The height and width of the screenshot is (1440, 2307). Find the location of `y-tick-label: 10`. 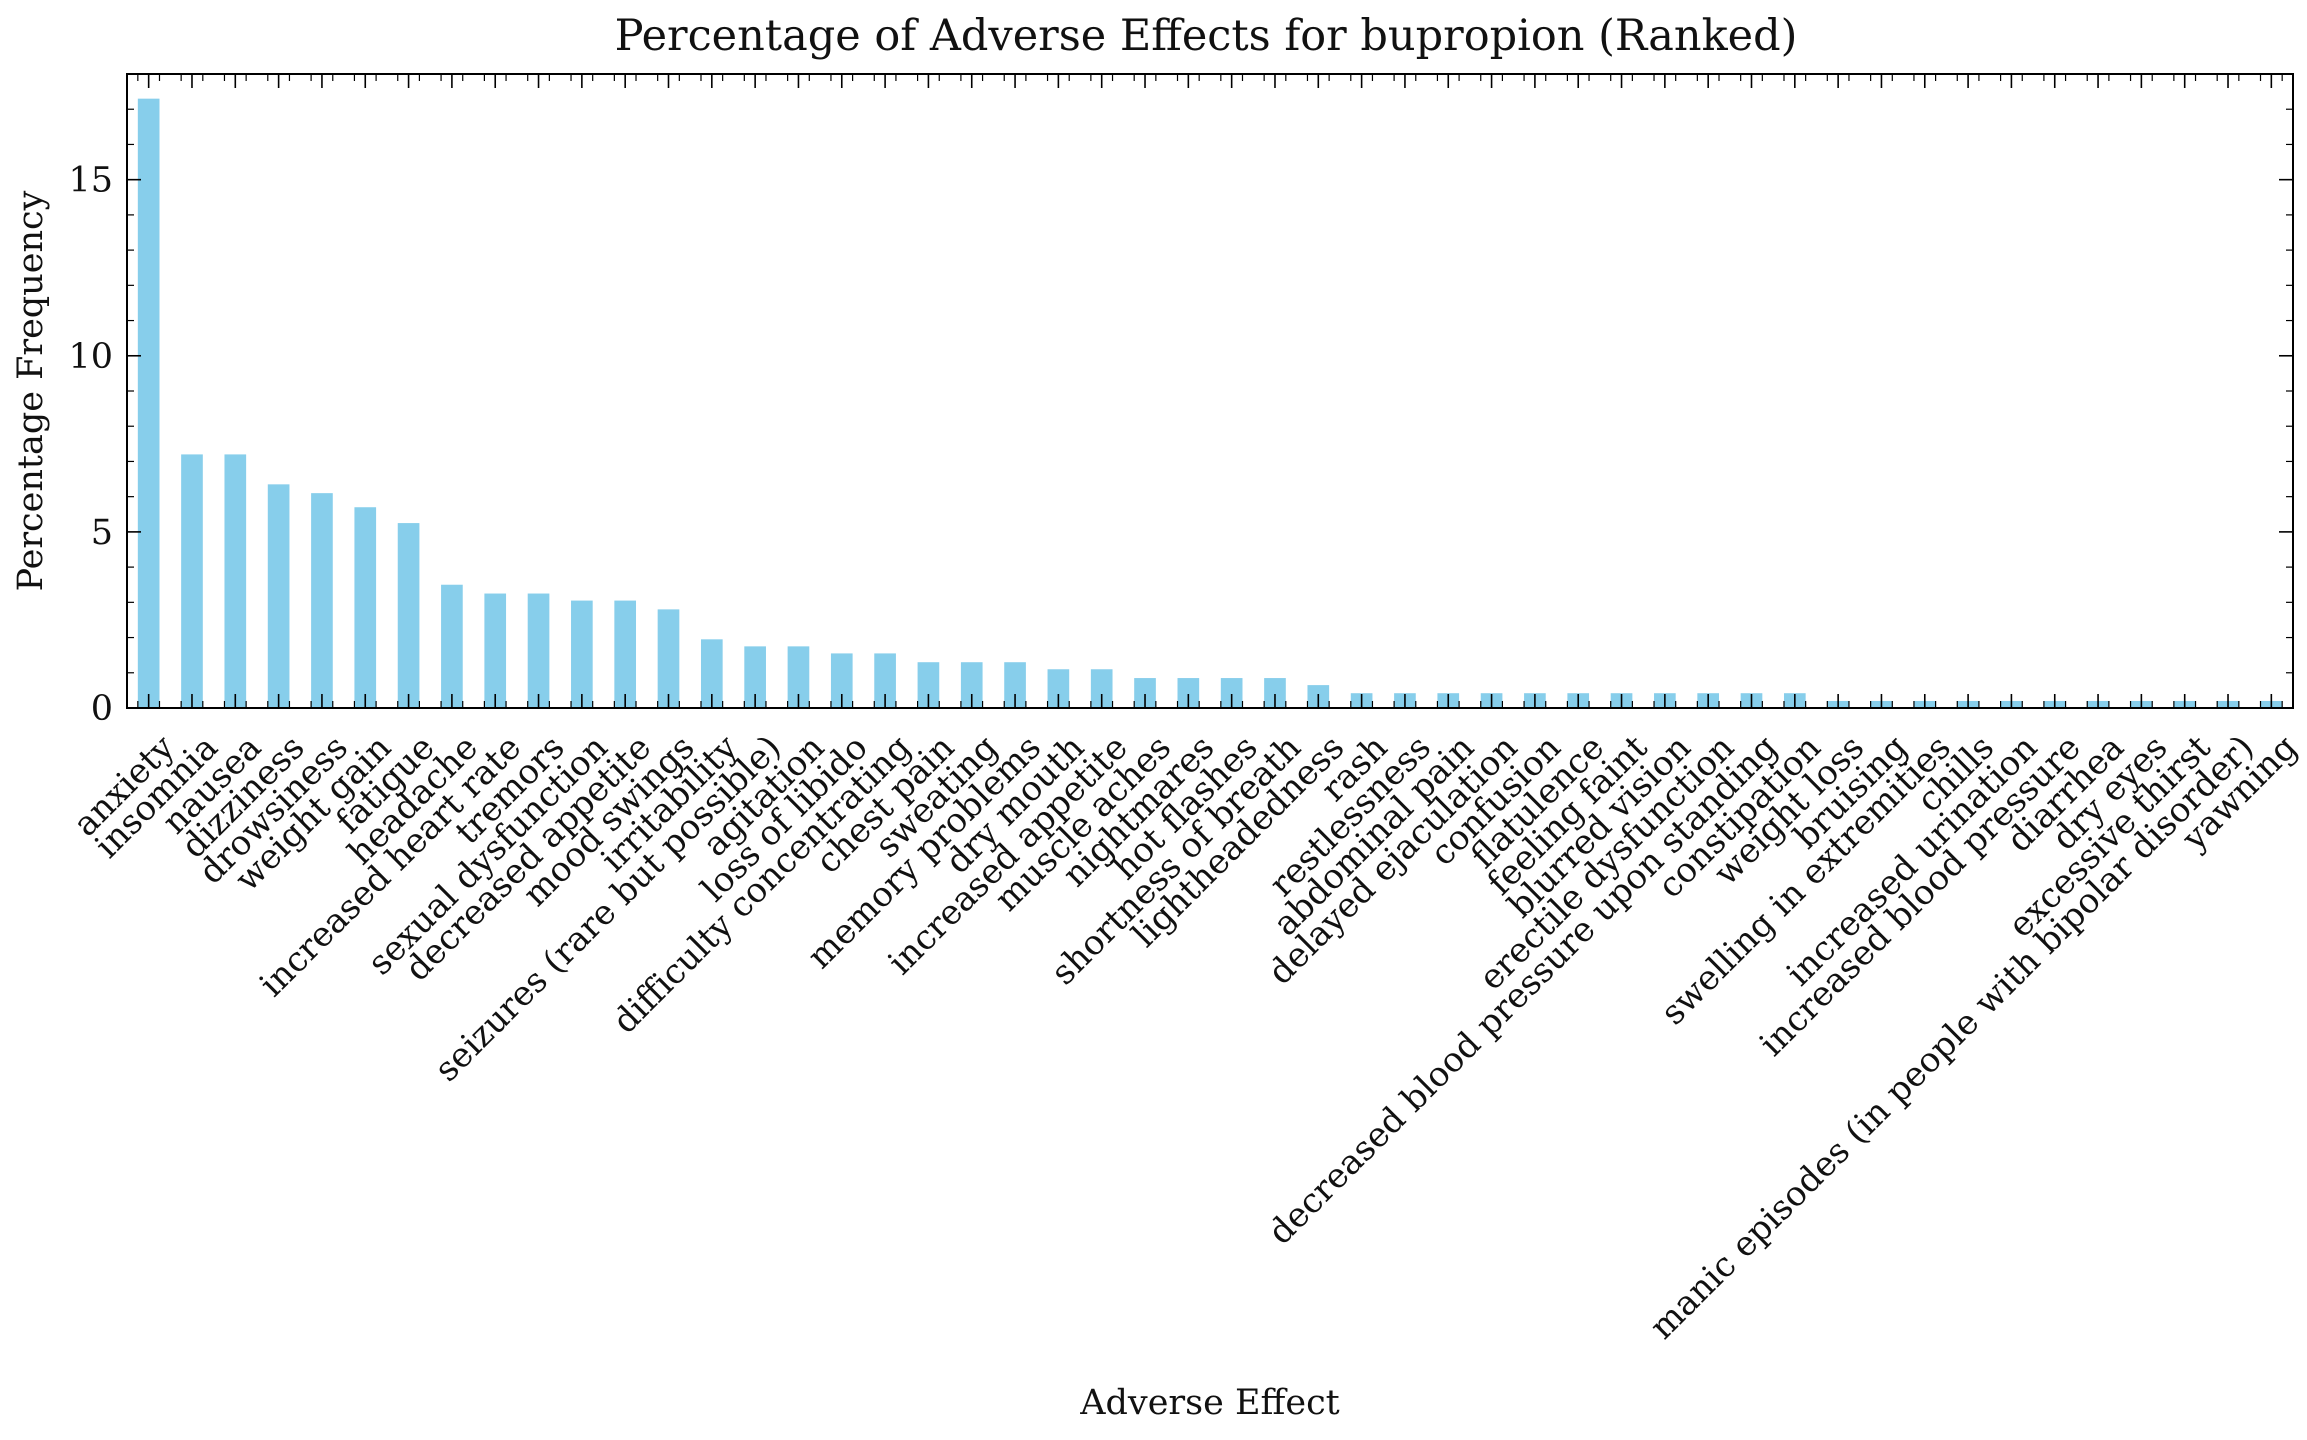

y-tick-label: 10 is located at coordinates (90, 357).